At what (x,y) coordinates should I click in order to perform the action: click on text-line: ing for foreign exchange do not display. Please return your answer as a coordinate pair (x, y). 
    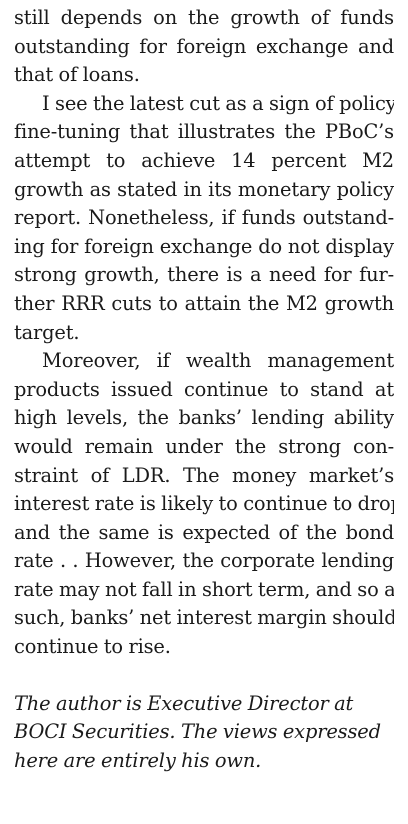
    Looking at the image, I should click on (204, 246).